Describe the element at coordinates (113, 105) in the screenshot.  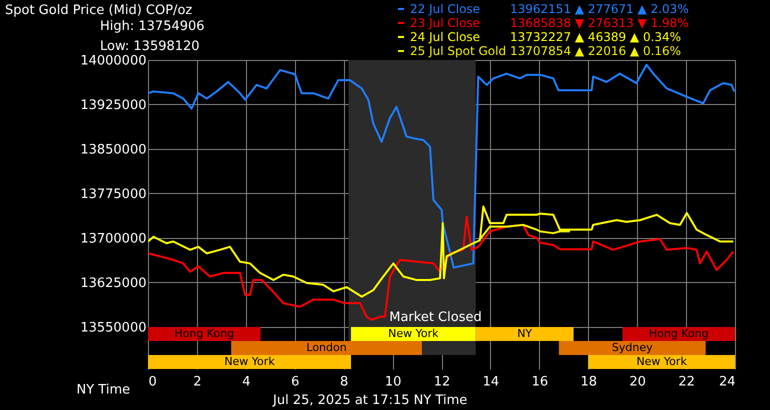
I see `y-tick-label: 13925000` at that location.